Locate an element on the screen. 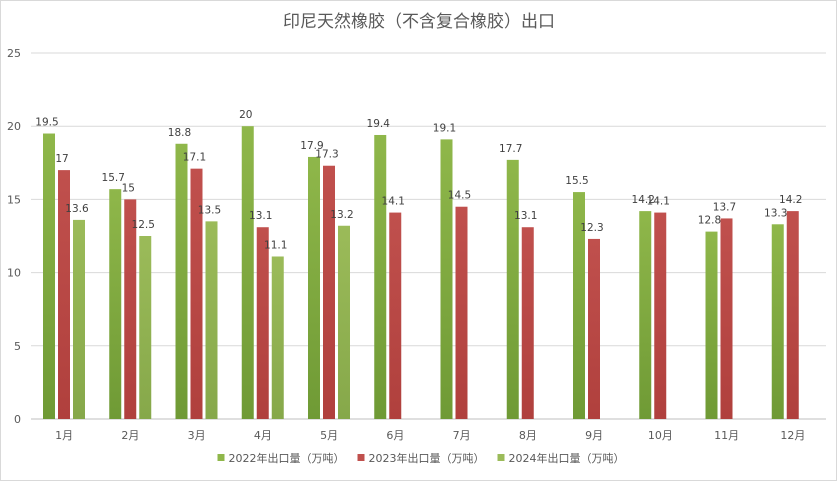 The height and width of the screenshot is (482, 837). x-tick-label: 12月 is located at coordinates (792, 435).